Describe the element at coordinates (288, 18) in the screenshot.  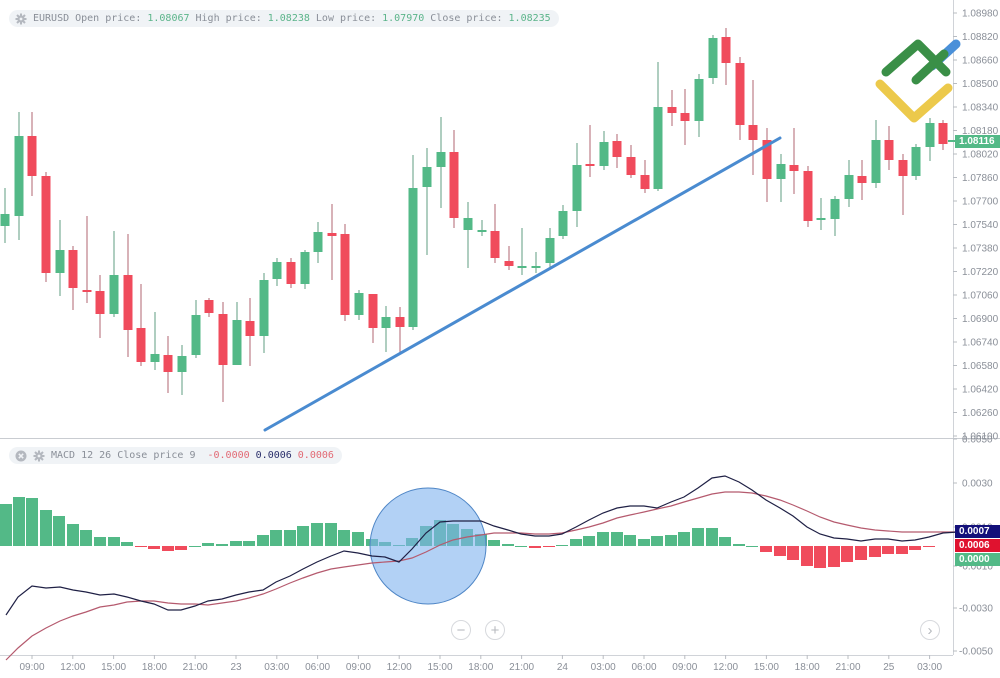
I see `high-value: 1.08238` at that location.